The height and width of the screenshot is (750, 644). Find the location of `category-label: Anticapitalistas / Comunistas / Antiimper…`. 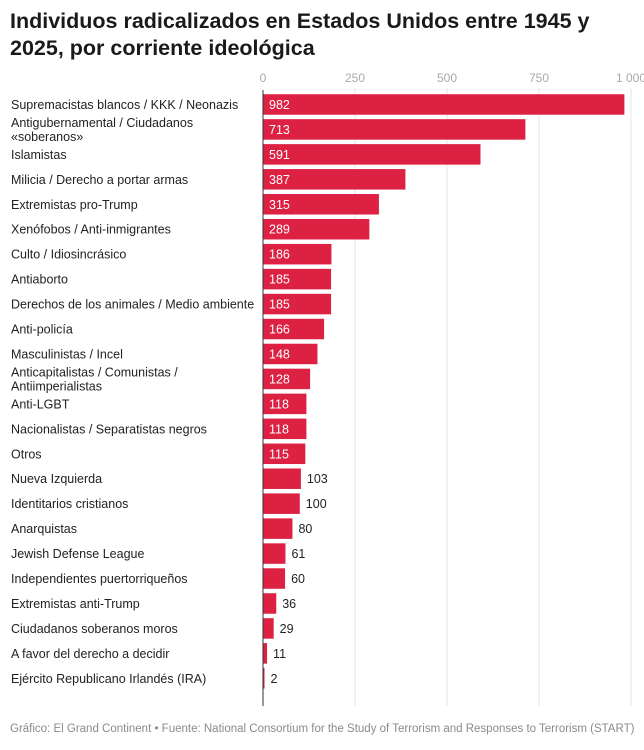

category-label: Anticapitalistas / Comunistas / Antiimper… is located at coordinates (94, 379).